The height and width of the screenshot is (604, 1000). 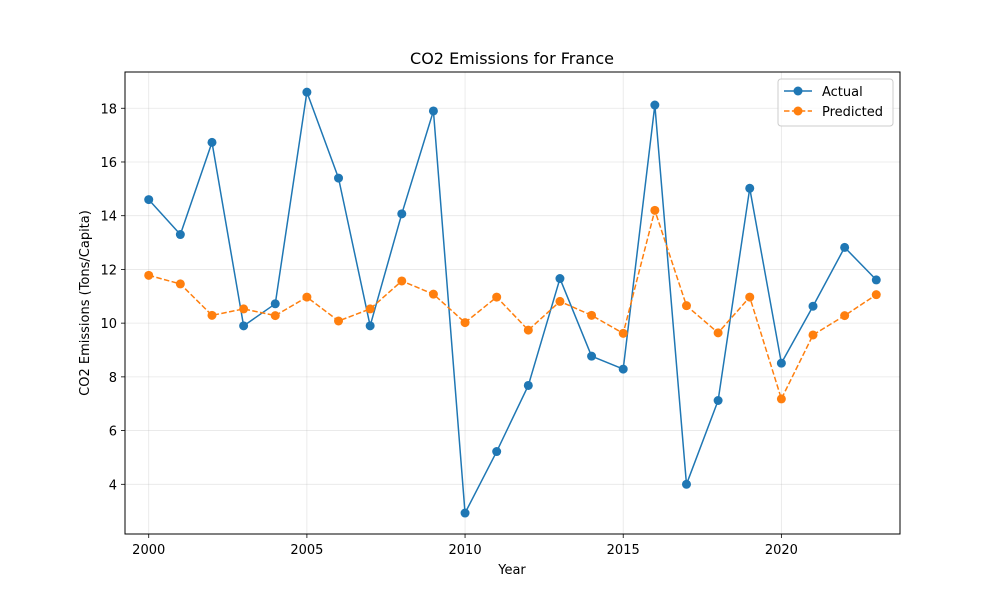 I want to click on legend-predicted-marker, so click(x=798, y=111).